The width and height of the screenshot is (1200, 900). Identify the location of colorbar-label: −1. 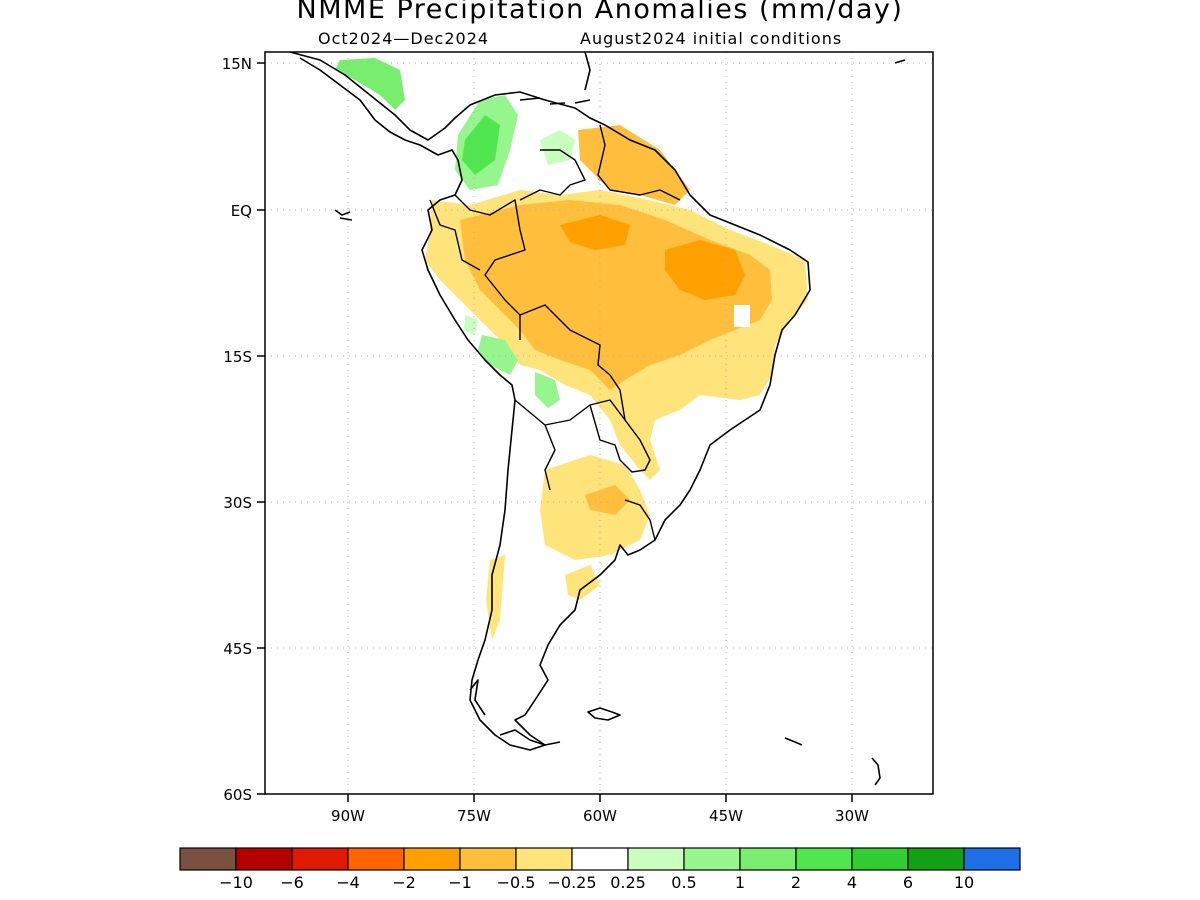
(460, 882).